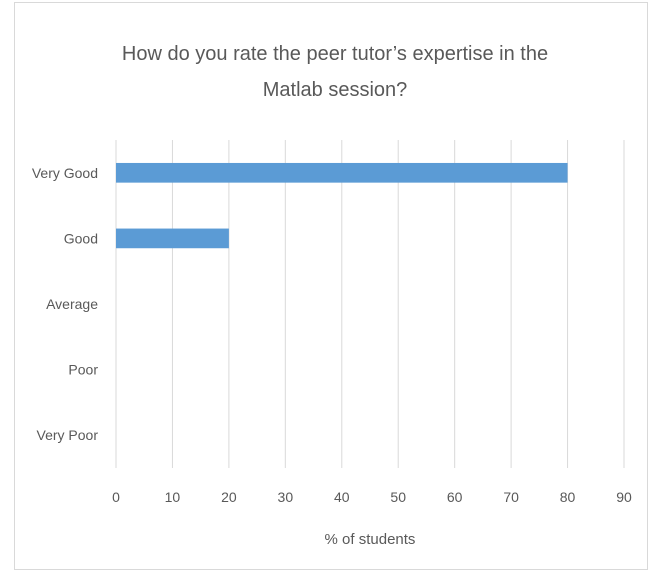  I want to click on category-labels: Very Good Good Average Poor Very Poor, so click(65, 304).